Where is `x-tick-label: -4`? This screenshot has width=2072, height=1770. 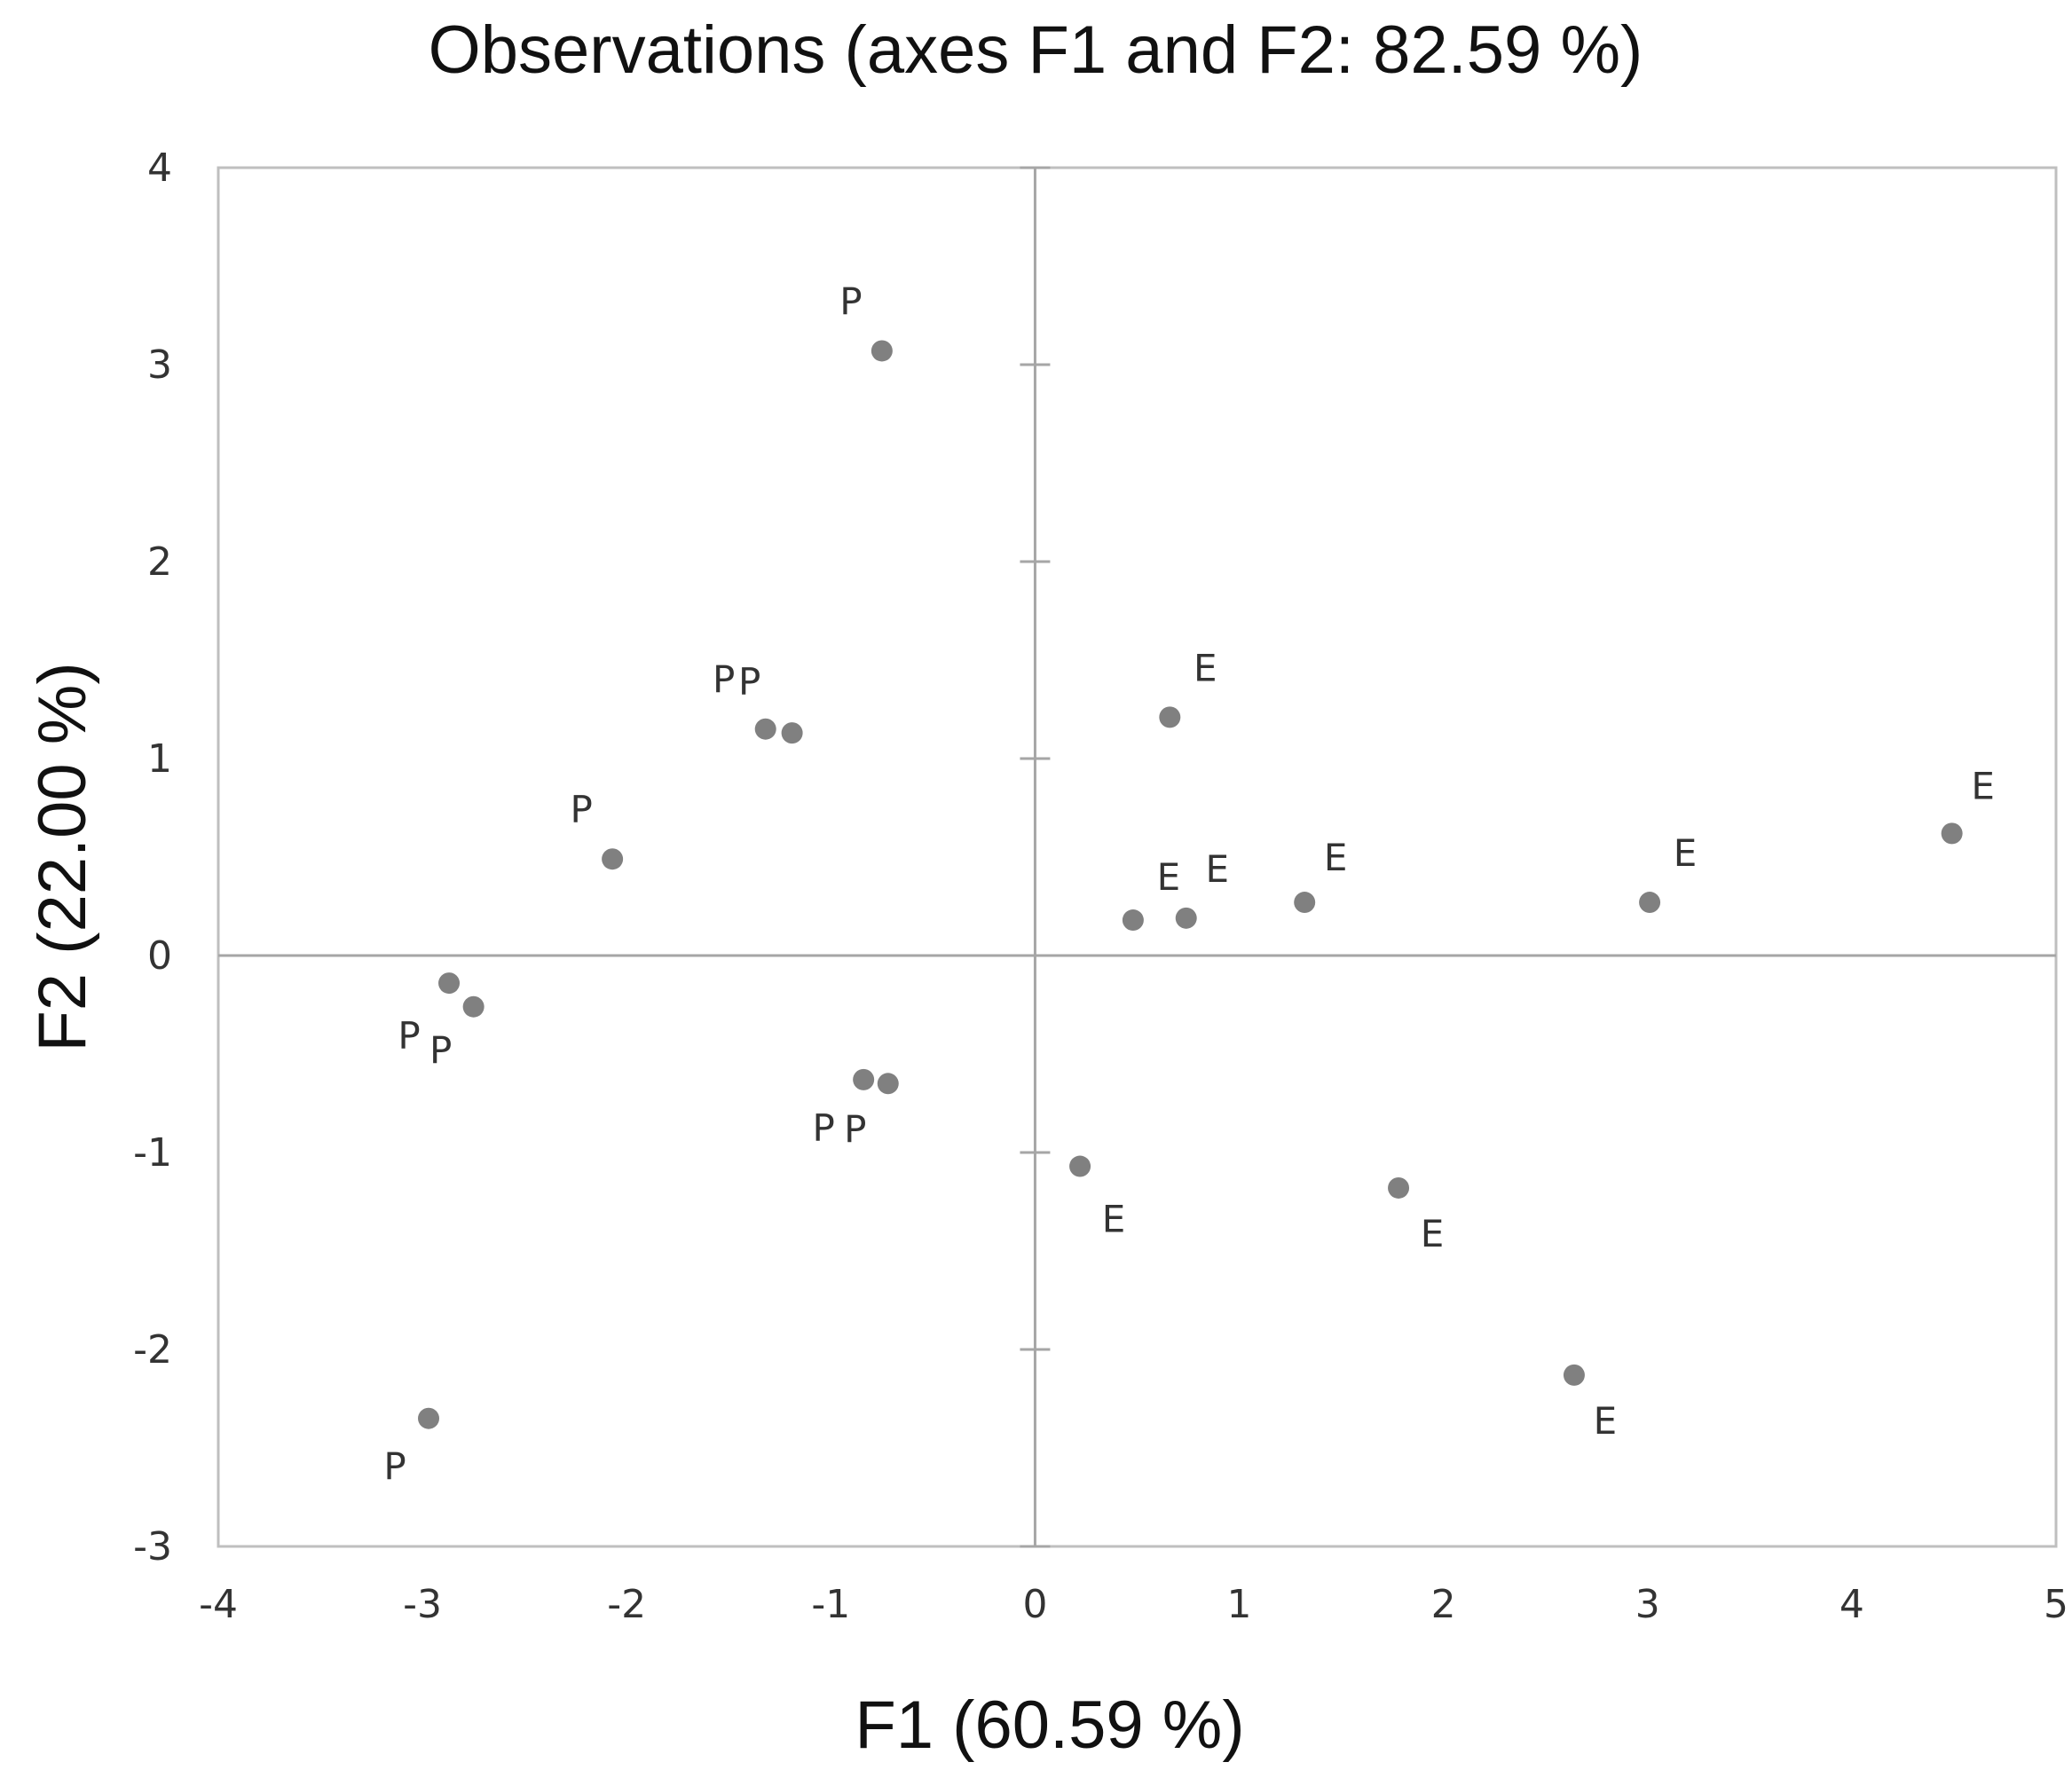 x-tick-label: -4 is located at coordinates (219, 1604).